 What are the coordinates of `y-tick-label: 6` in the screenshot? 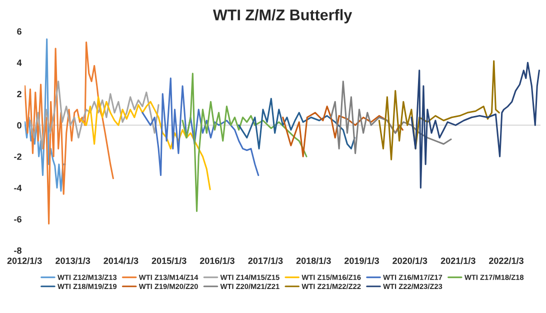 It's located at (19, 31).